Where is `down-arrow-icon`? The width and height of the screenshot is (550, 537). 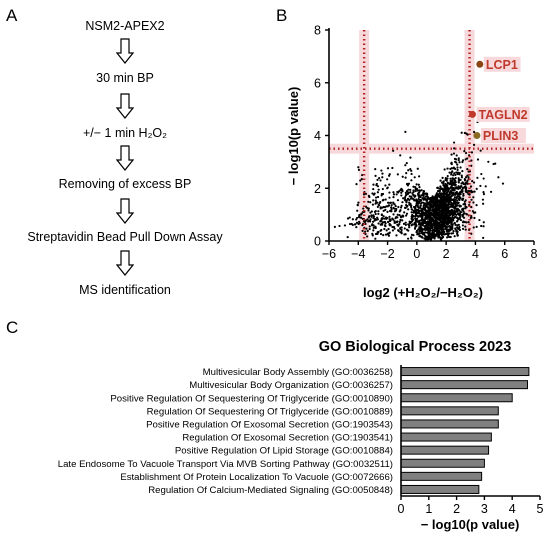 down-arrow-icon is located at coordinates (125, 158).